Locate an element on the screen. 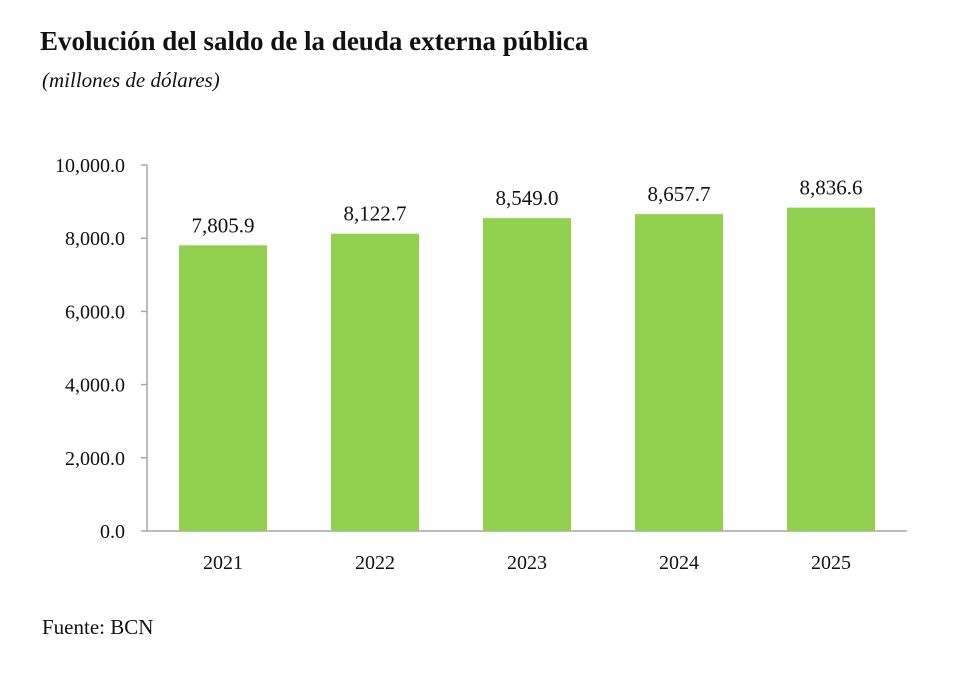  y-tick-label: 4,000.0 is located at coordinates (95, 386).